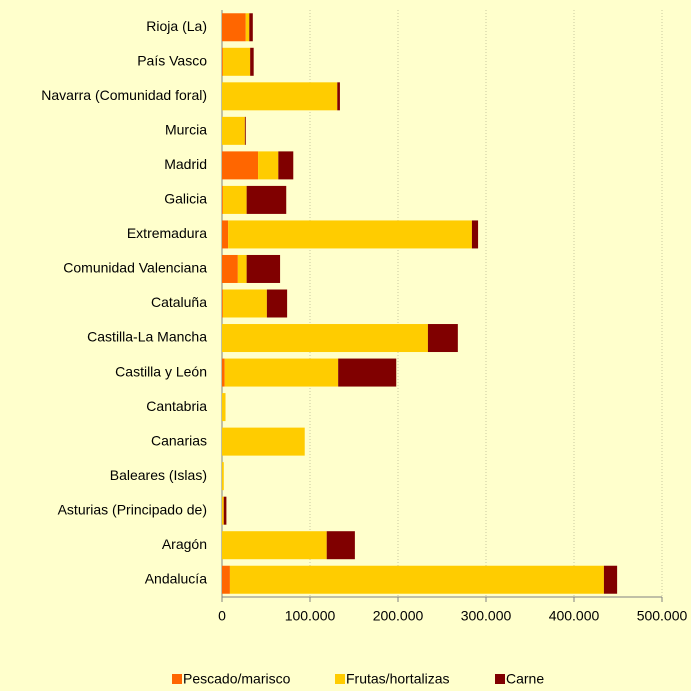 The image size is (691, 691). What do you see at coordinates (167, 233) in the screenshot?
I see `y-tick-label: Extremadura` at bounding box center [167, 233].